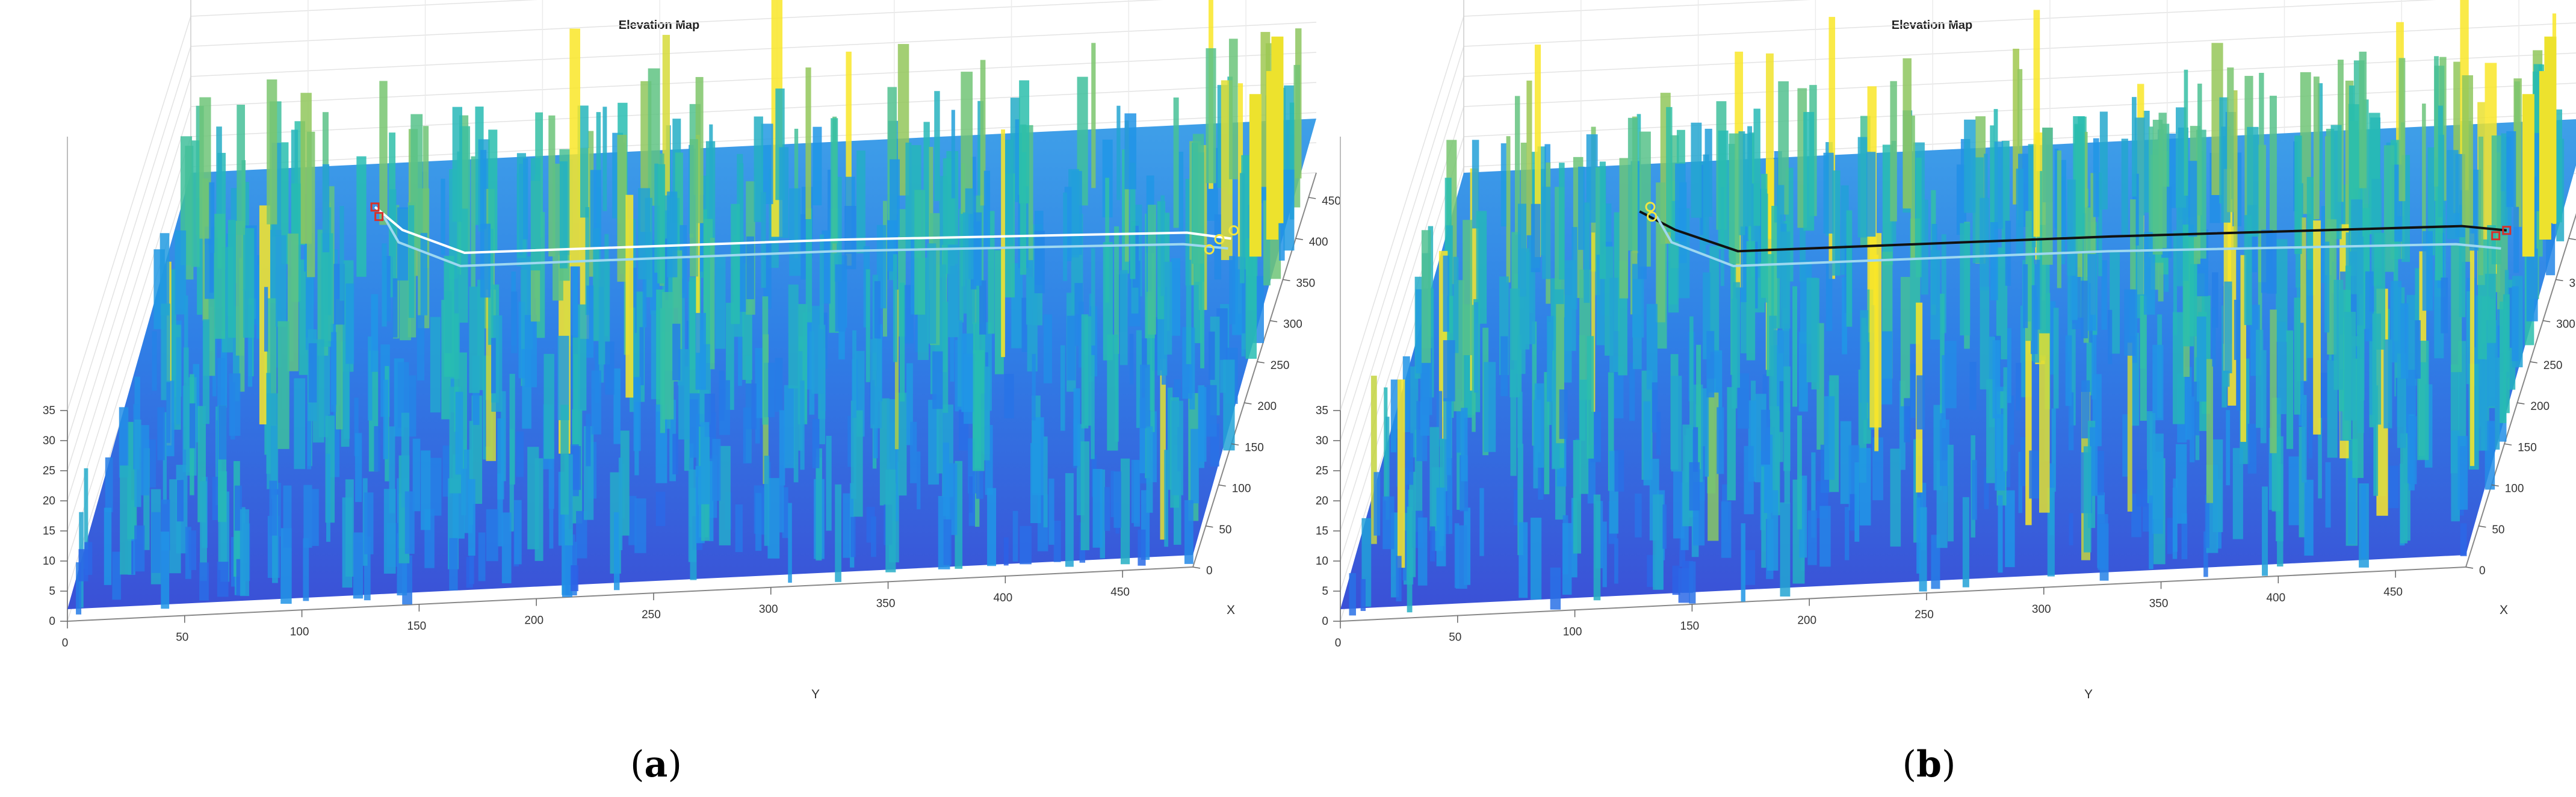 The image size is (2576, 797). Describe the element at coordinates (2514, 489) in the screenshot. I see `x-tick-label: 100` at that location.